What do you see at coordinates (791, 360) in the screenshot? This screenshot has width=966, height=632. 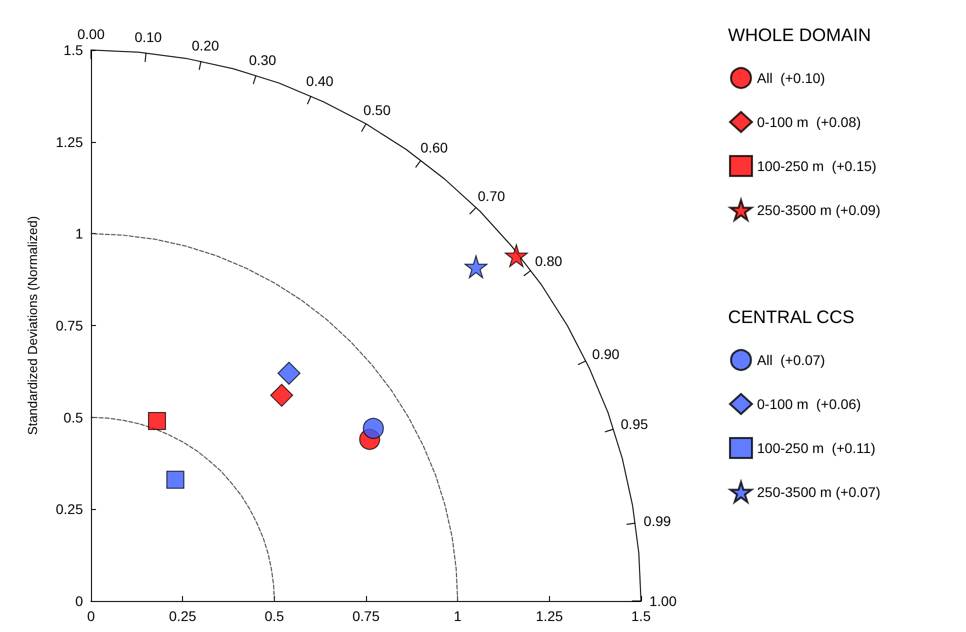 I see `legend-label: All (+0.07)` at bounding box center [791, 360].